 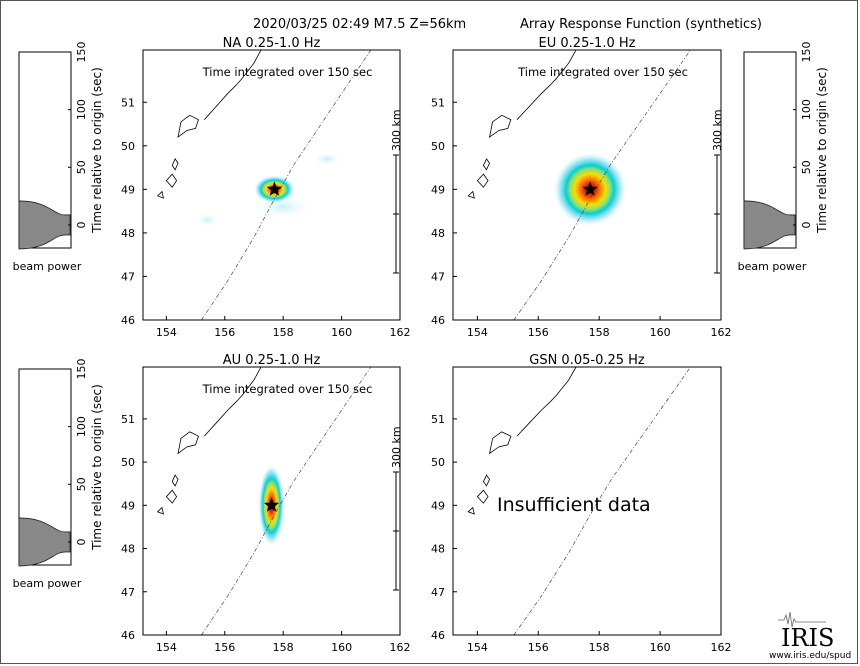 I want to click on beam-power-label: beam power, so click(x=47, y=583).